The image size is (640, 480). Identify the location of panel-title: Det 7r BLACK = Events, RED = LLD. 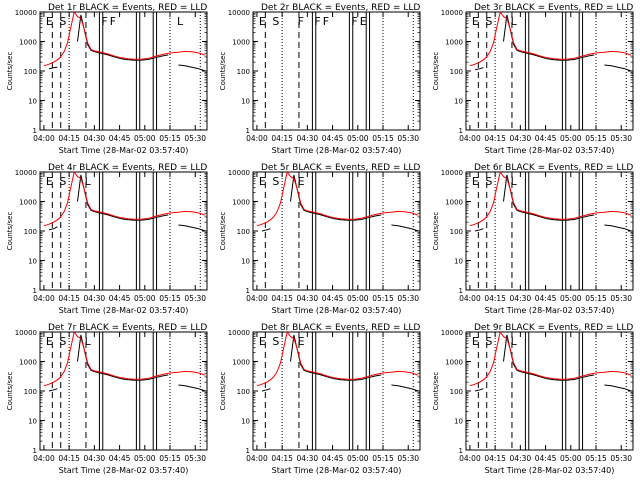
(127, 328).